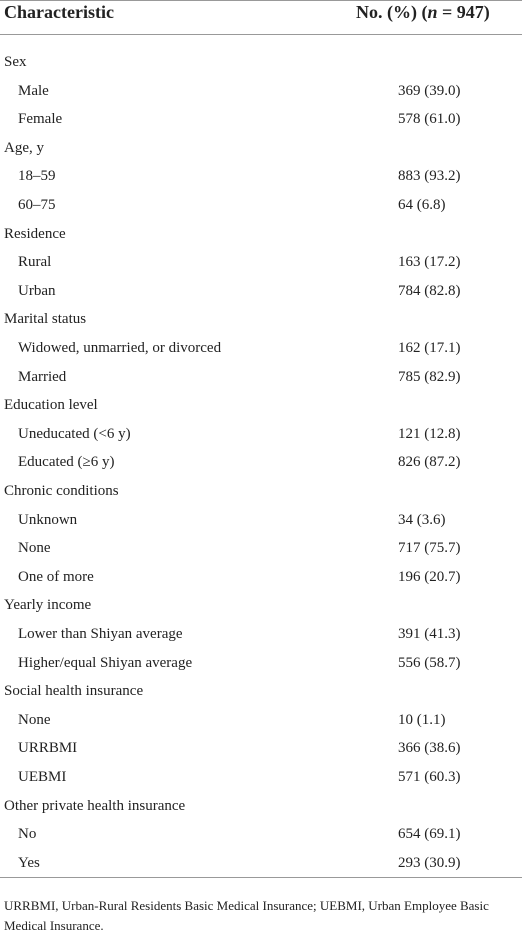 This screenshot has width=522, height=934. Describe the element at coordinates (29, 862) in the screenshot. I see `row-label: Yes` at that location.